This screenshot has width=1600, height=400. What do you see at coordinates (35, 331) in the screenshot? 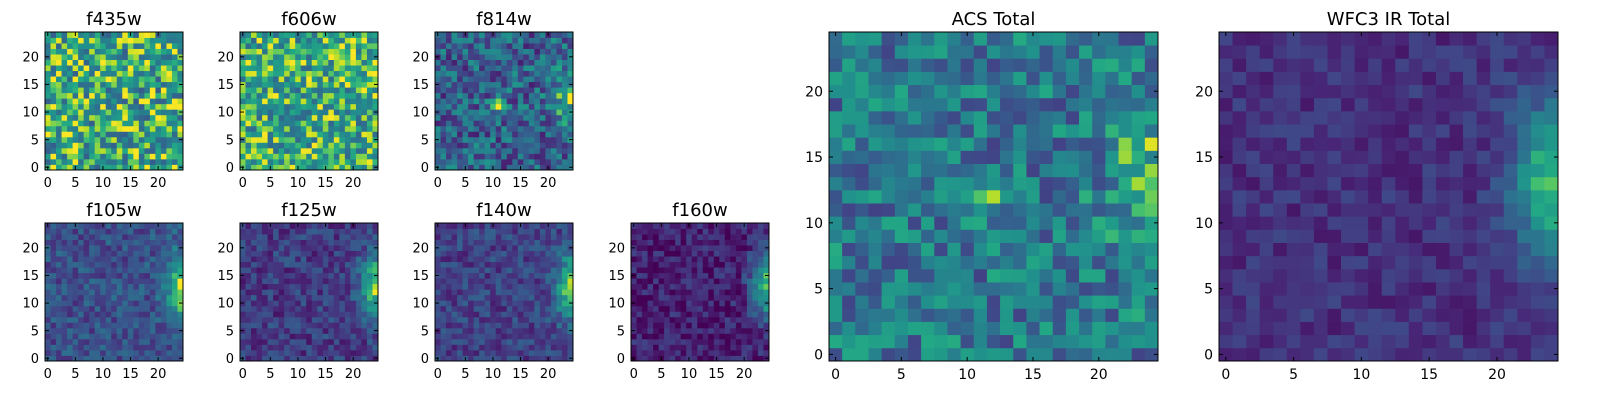
I see `y-tick-label: 5` at bounding box center [35, 331].